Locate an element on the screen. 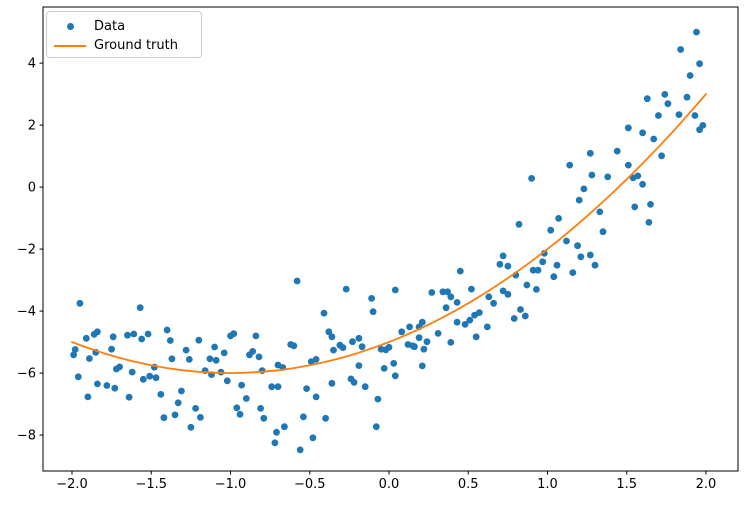  data-marker-swatch is located at coordinates (70, 26).